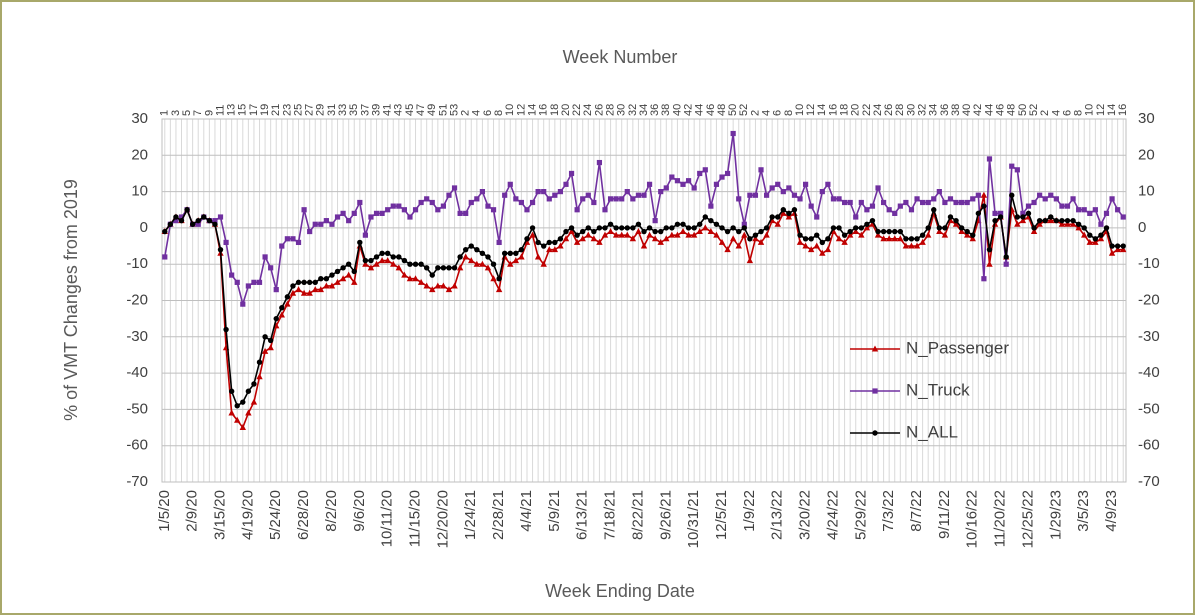 The height and width of the screenshot is (615, 1195). I want to click on x-tick-label: 4/9/23, so click(1111, 511).